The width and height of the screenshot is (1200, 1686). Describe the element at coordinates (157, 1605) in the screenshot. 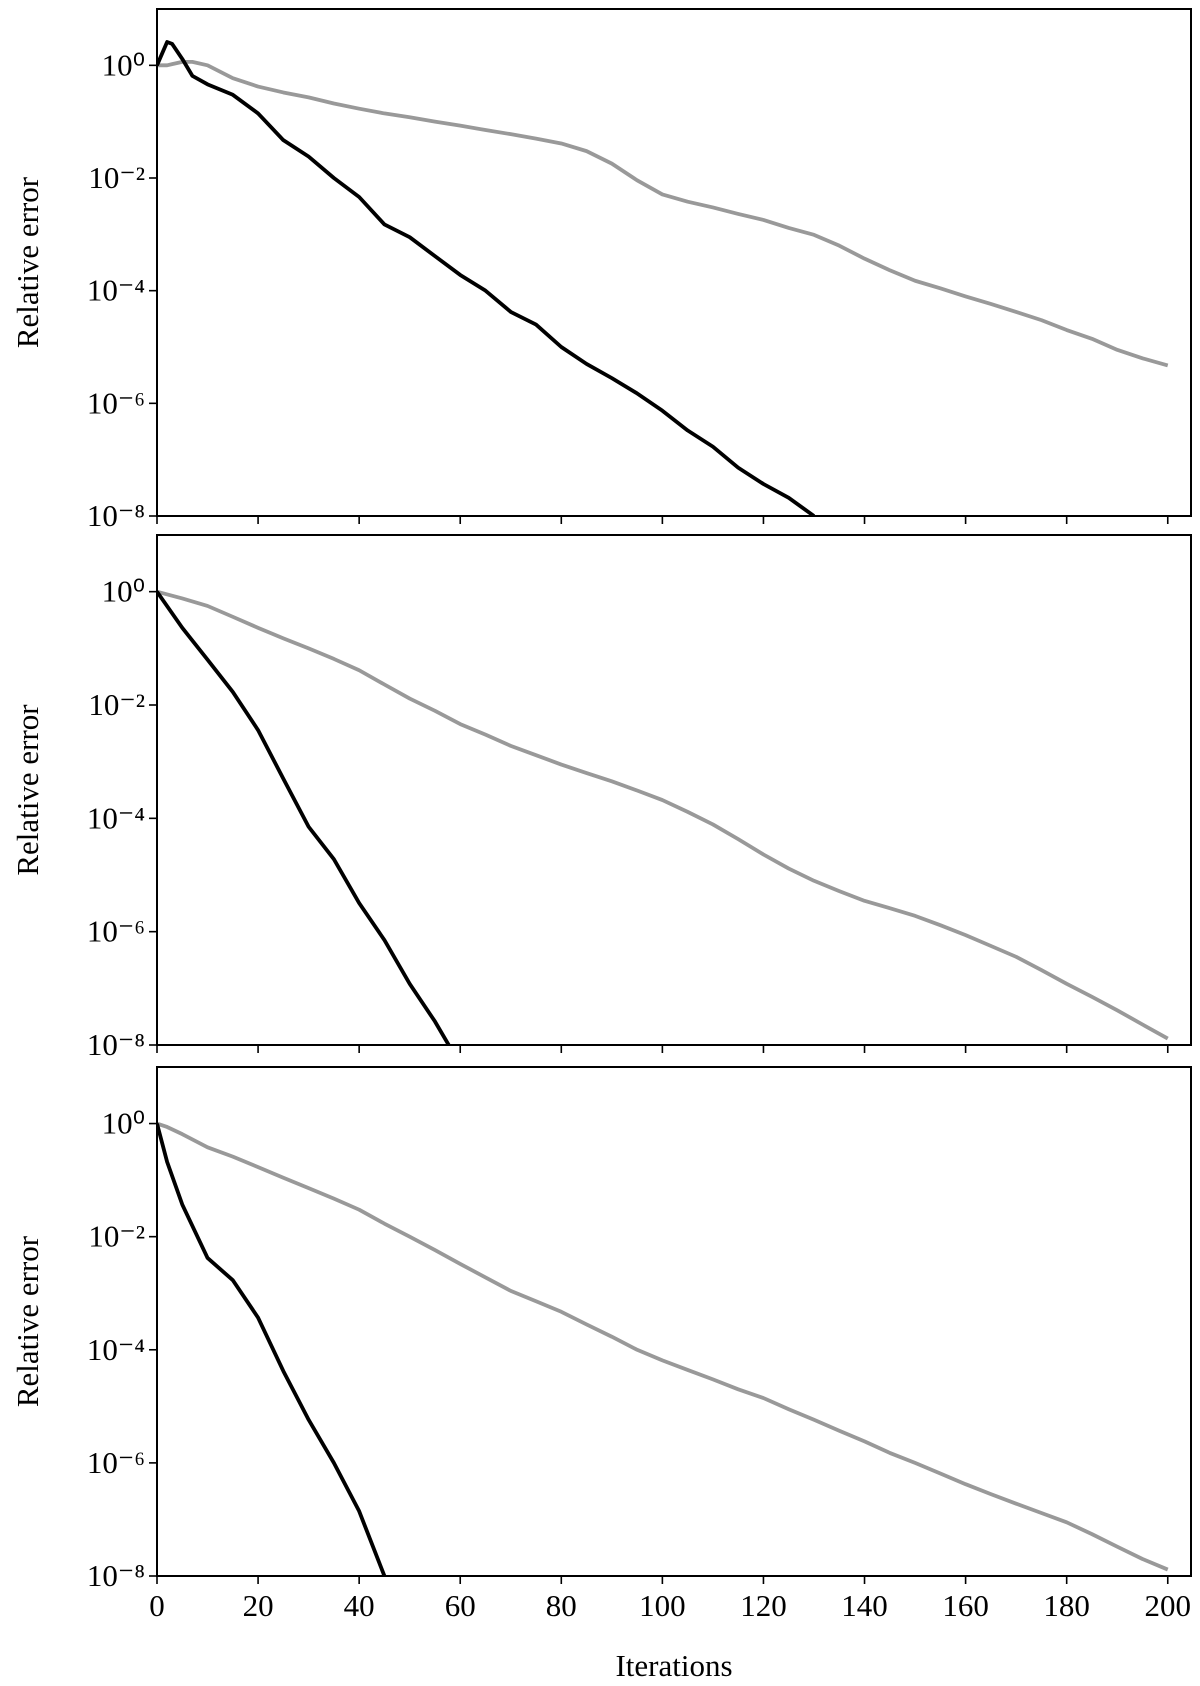

I see `x-tick-label: 0` at that location.